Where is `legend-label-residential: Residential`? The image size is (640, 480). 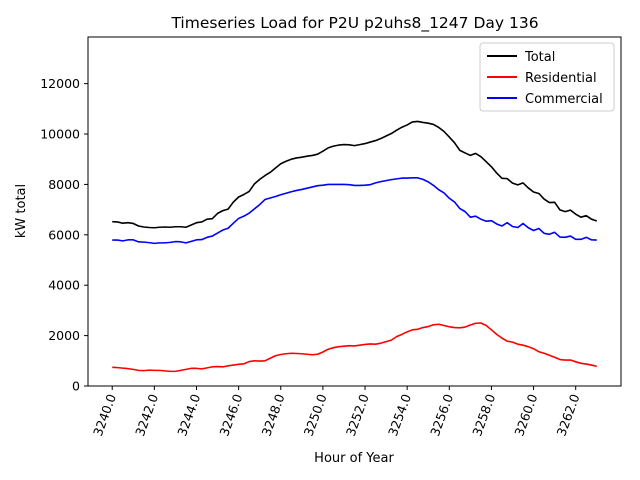
legend-label-residential: Residential is located at coordinates (561, 78).